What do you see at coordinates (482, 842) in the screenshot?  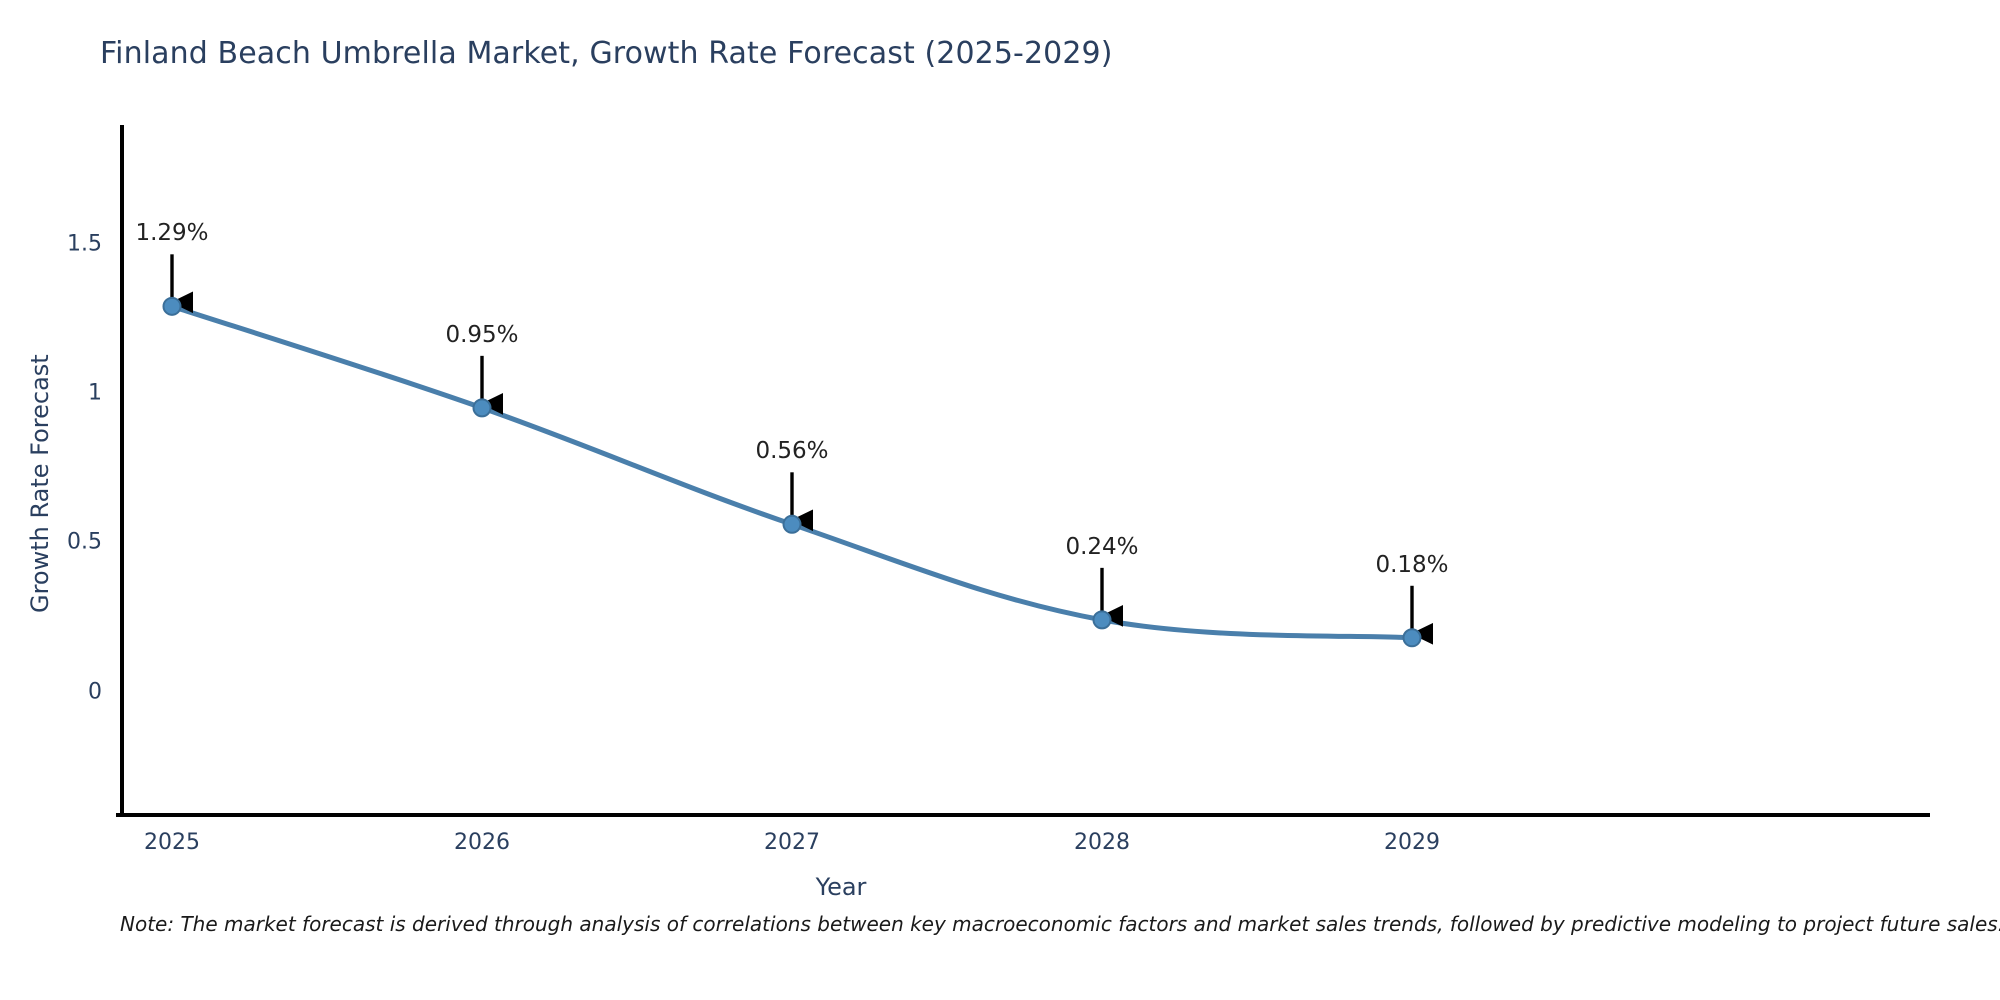 I see `x-tick-label: 2026` at bounding box center [482, 842].